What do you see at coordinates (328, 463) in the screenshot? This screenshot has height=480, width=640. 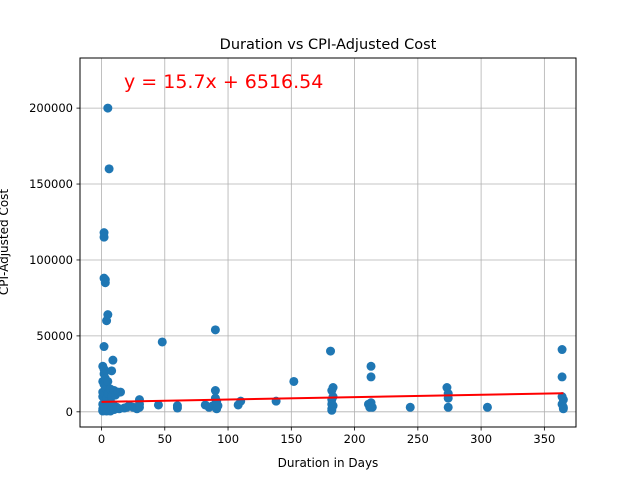 I see `x-axis-label: Duration in Days` at bounding box center [328, 463].